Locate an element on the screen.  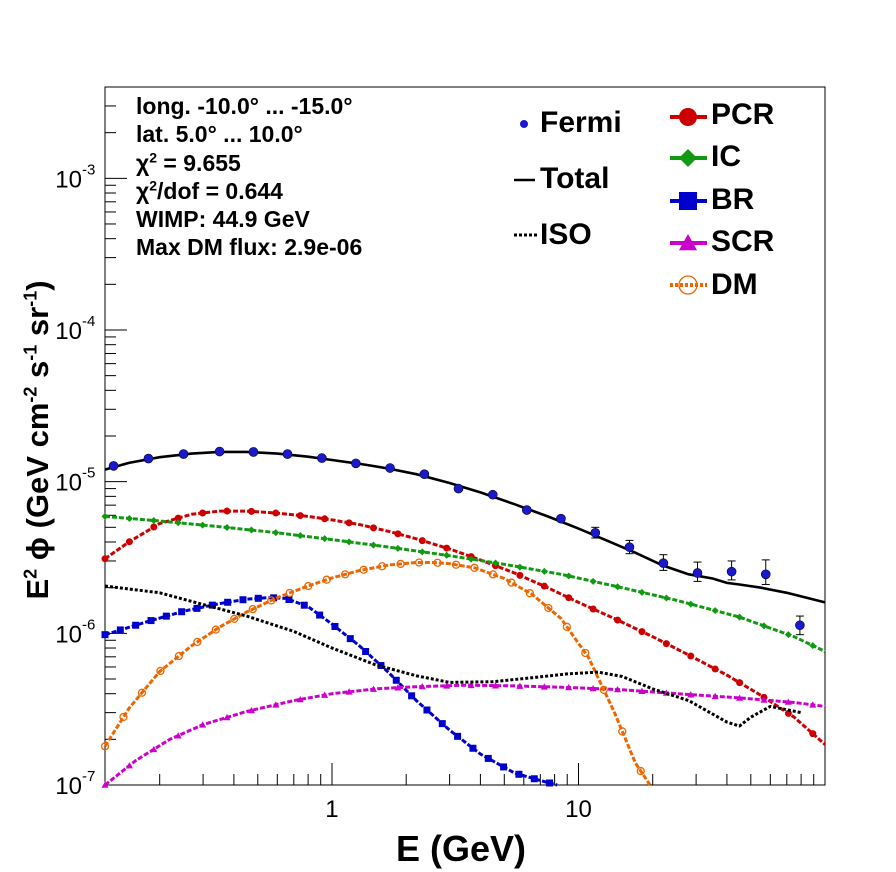
legend-markers is located at coordinates (610, 201).